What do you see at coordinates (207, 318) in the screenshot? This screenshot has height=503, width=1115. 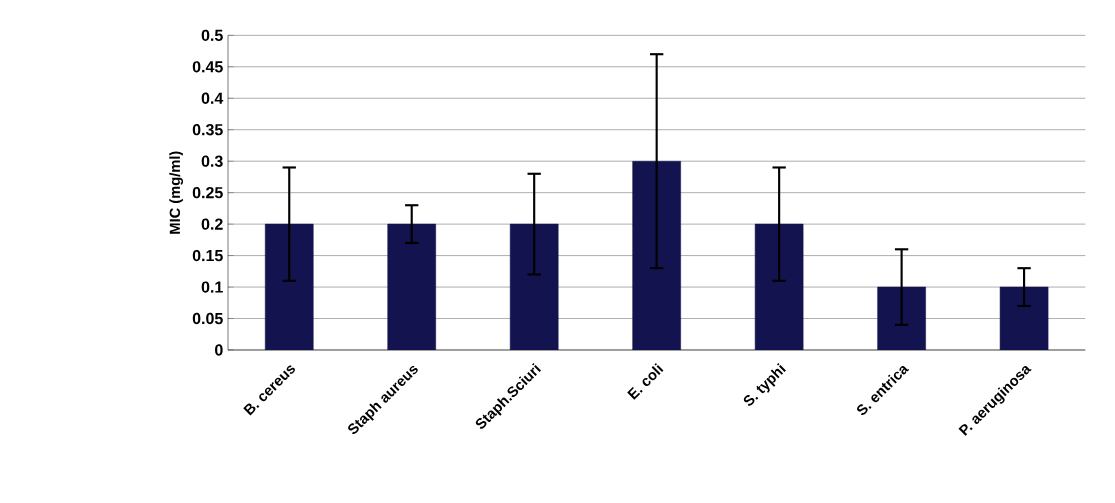 I see `y-tick-label: 0.05` at bounding box center [207, 318].